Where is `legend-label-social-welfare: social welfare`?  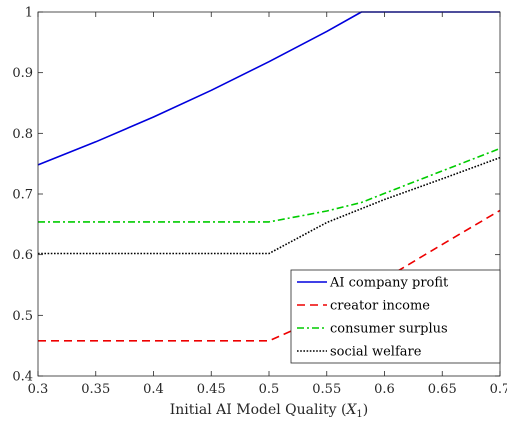
legend-label-social-welfare: social welfare is located at coordinates (376, 352).